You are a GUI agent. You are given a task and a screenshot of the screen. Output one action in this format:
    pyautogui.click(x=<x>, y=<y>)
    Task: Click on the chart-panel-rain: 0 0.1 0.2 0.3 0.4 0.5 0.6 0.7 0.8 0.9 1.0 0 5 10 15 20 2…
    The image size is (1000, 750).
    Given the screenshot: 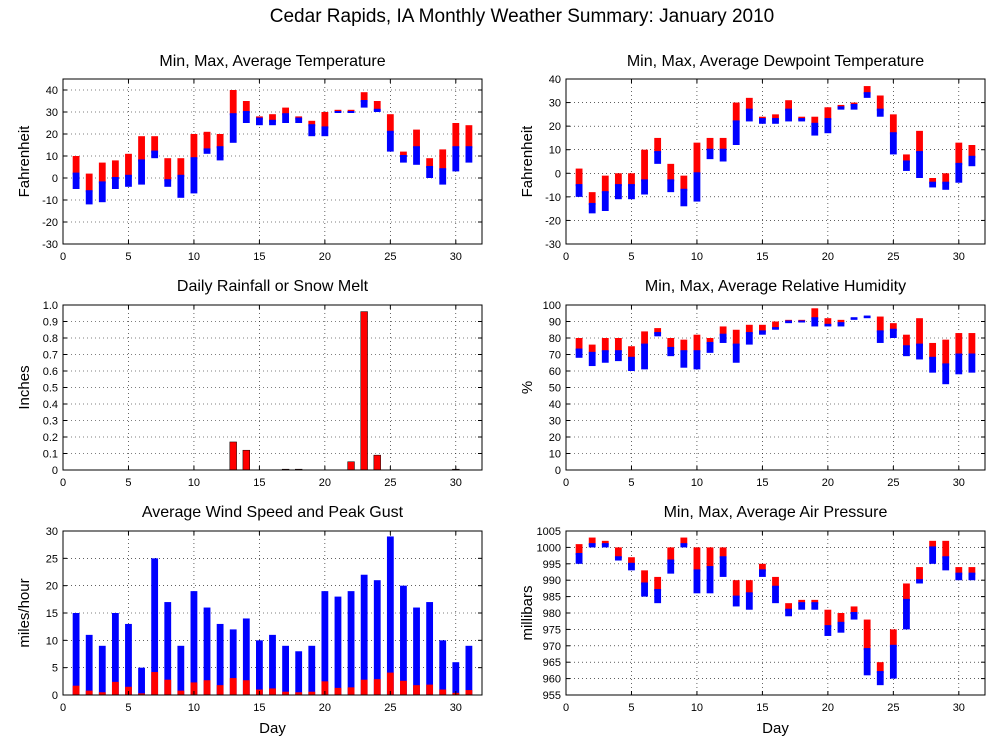 What is the action you would take?
    pyautogui.click(x=249, y=383)
    